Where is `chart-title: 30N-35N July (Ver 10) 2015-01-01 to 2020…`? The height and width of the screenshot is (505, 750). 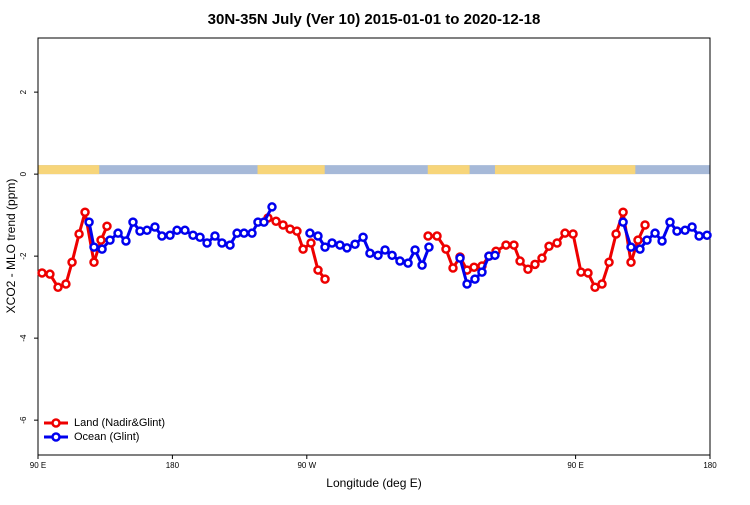 chart-title: 30N-35N July (Ver 10) 2015-01-01 to 2020… is located at coordinates (374, 19).